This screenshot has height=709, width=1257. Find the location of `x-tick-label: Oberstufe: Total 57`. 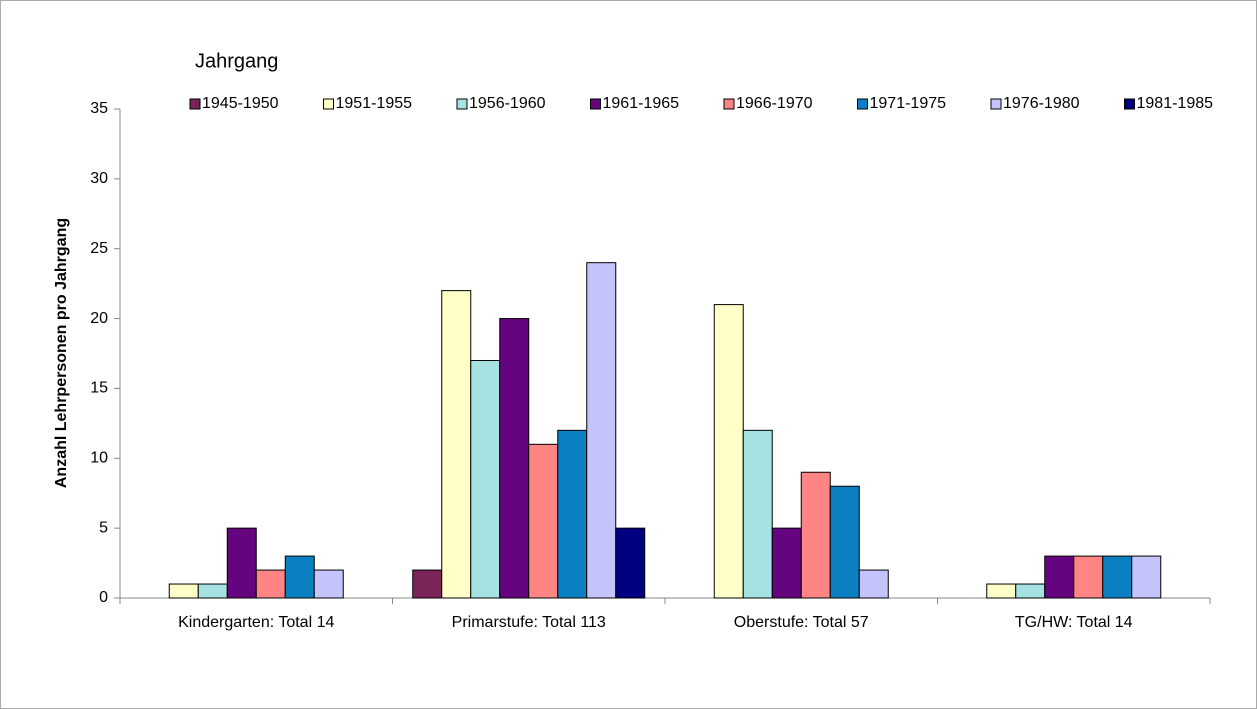

x-tick-label: Oberstufe: Total 57 is located at coordinates (801, 622).